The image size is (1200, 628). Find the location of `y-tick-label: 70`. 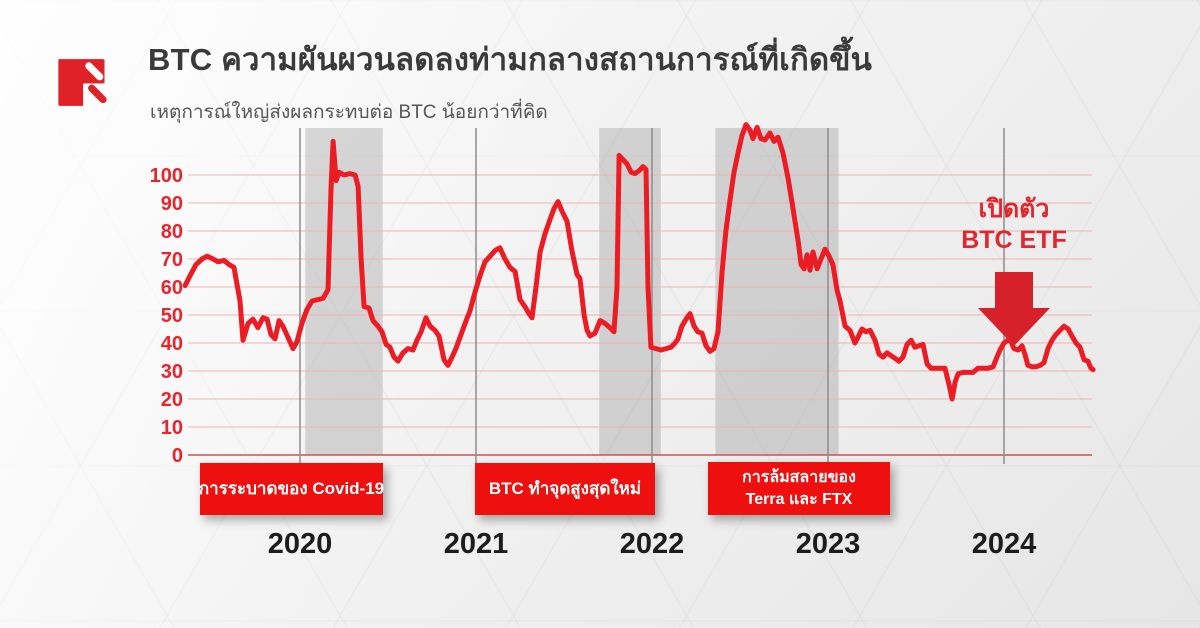

y-tick-label: 70 is located at coordinates (172, 260).